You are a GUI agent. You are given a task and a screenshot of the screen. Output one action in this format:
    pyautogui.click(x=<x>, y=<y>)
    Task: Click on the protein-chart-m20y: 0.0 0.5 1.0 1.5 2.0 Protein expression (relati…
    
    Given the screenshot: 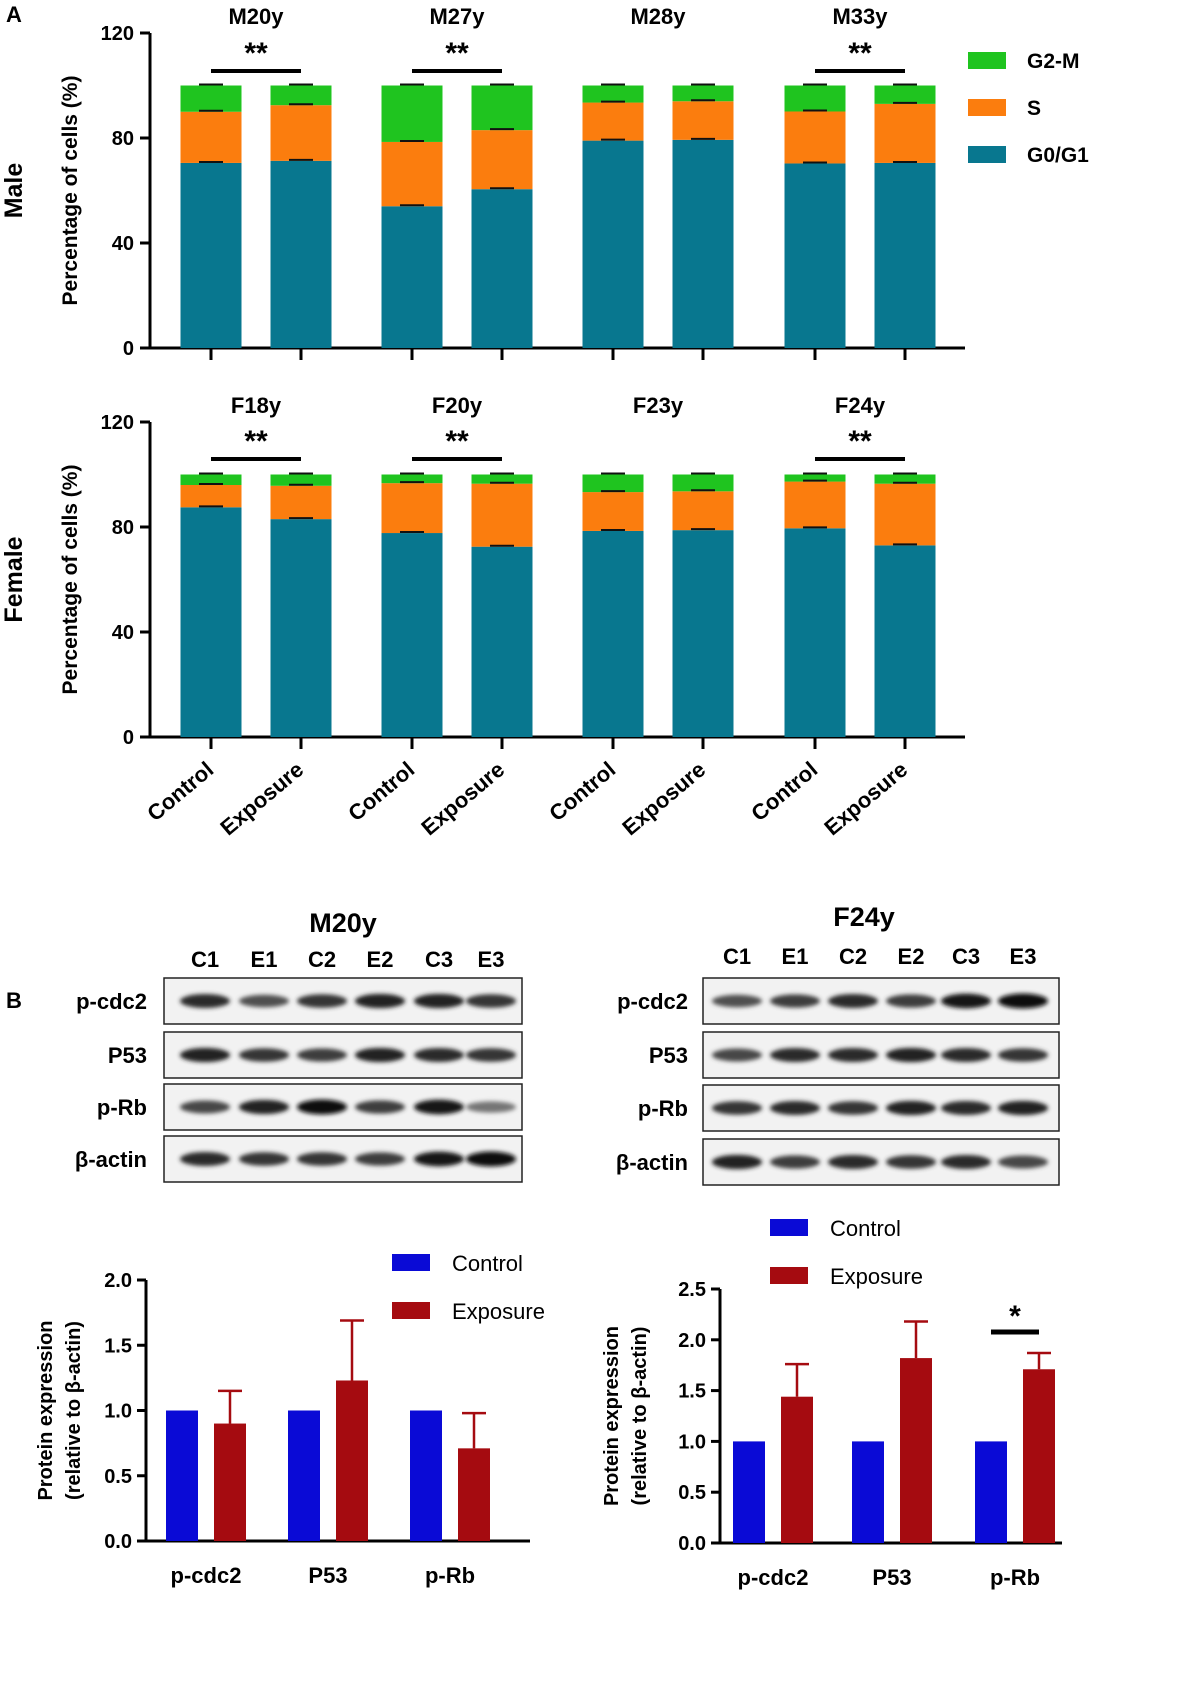 What is the action you would take?
    pyautogui.click(x=290, y=1419)
    